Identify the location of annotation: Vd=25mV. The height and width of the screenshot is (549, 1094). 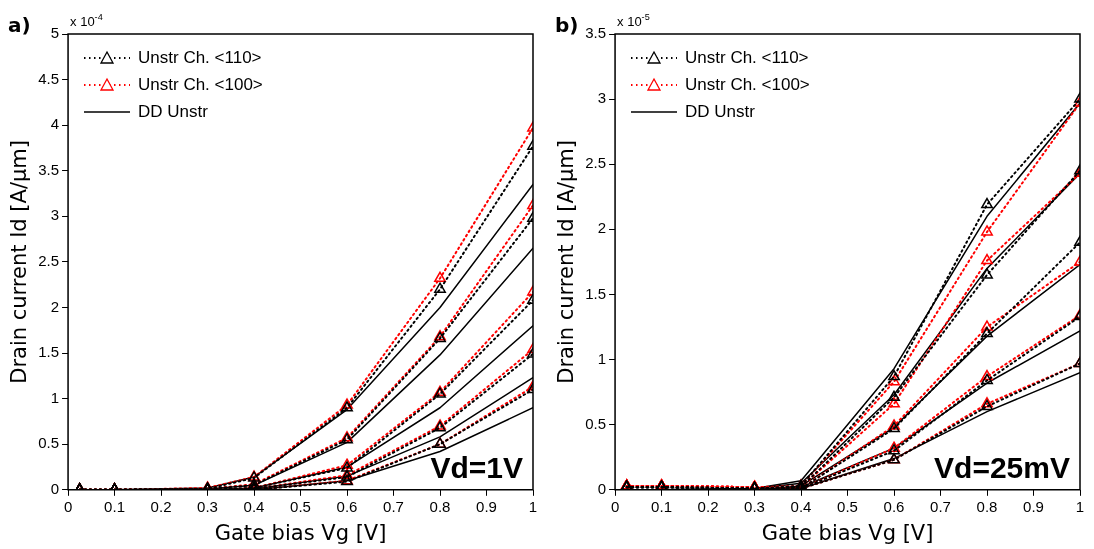
(1002, 467).